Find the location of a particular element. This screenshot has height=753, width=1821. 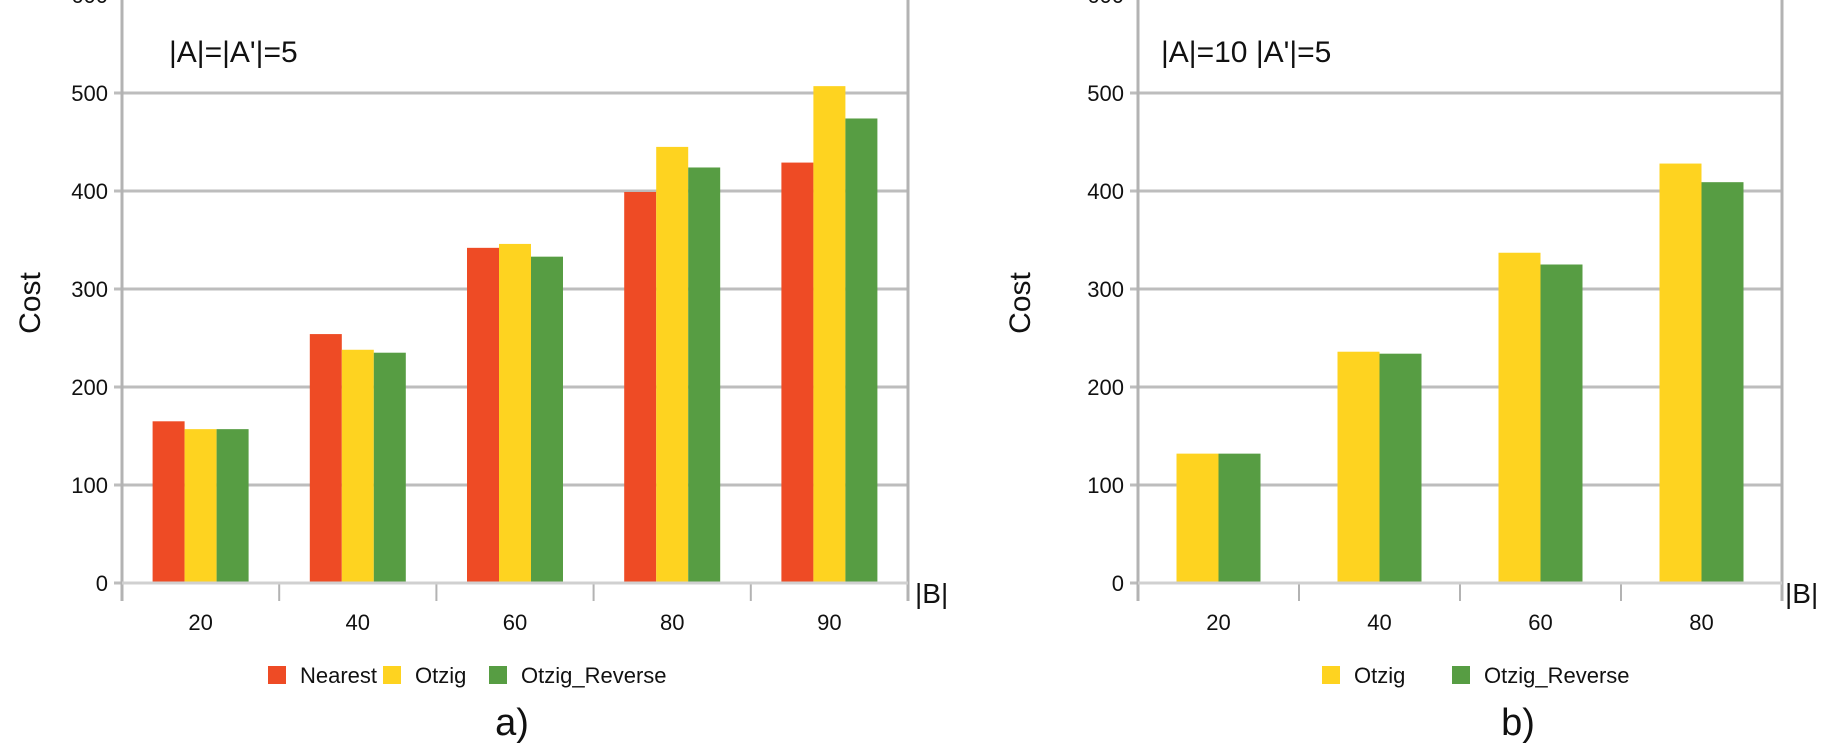

annotation: |A|=|A'|=5 is located at coordinates (233, 52).